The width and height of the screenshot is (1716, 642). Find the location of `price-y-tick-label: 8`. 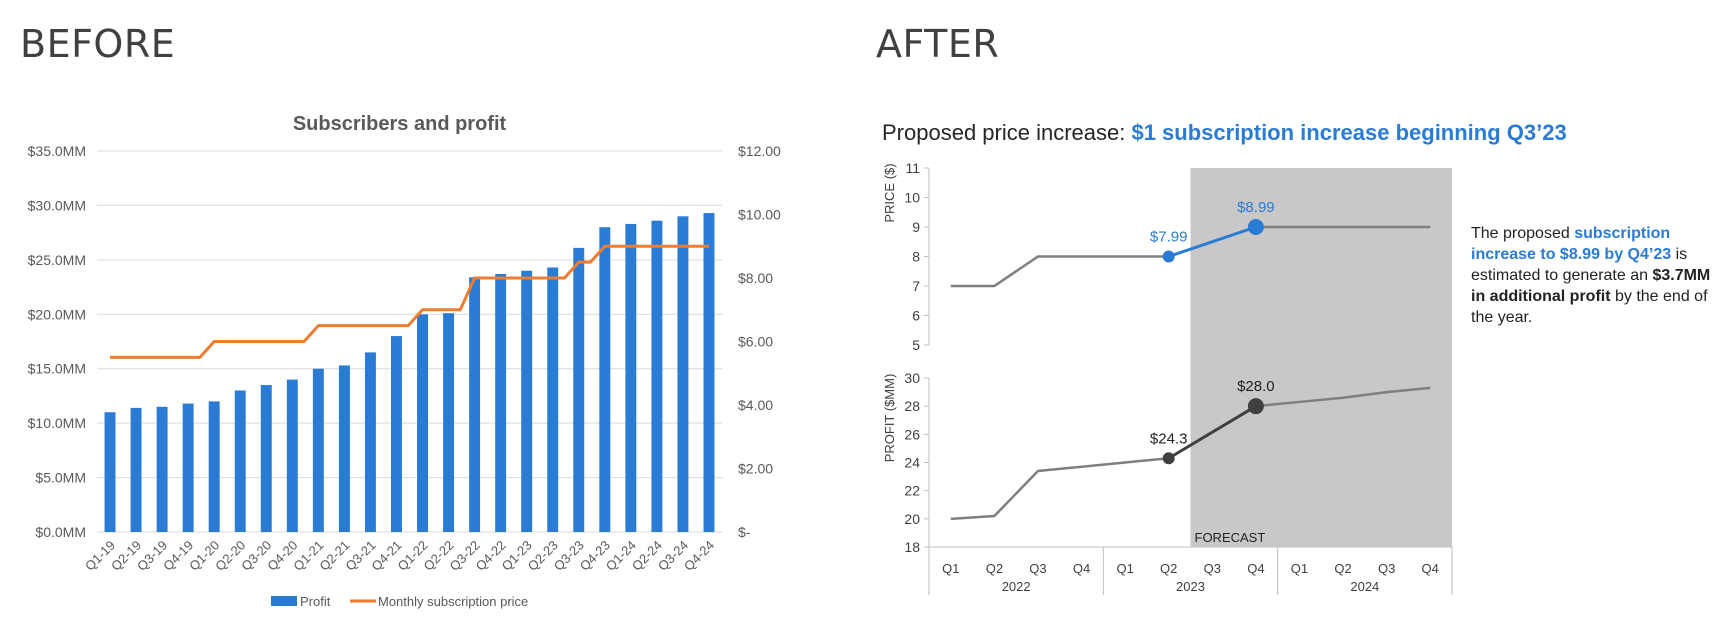

price-y-tick-label: 8 is located at coordinates (916, 257).